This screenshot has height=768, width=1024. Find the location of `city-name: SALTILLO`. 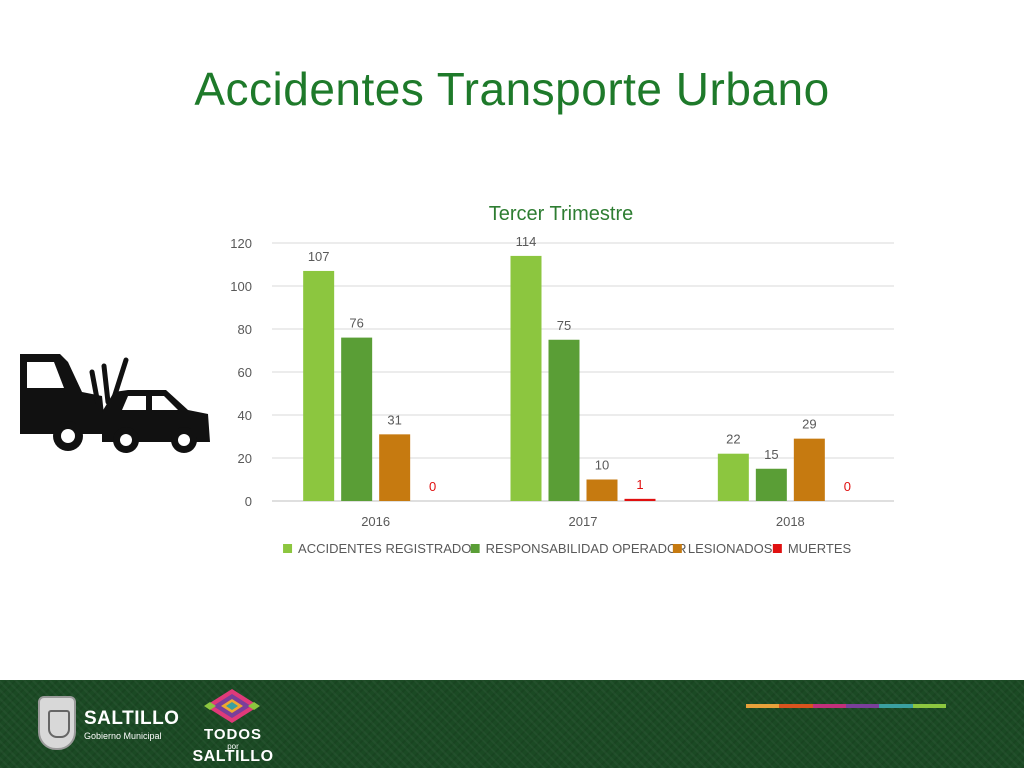

city-name: SALTILLO is located at coordinates (132, 718).